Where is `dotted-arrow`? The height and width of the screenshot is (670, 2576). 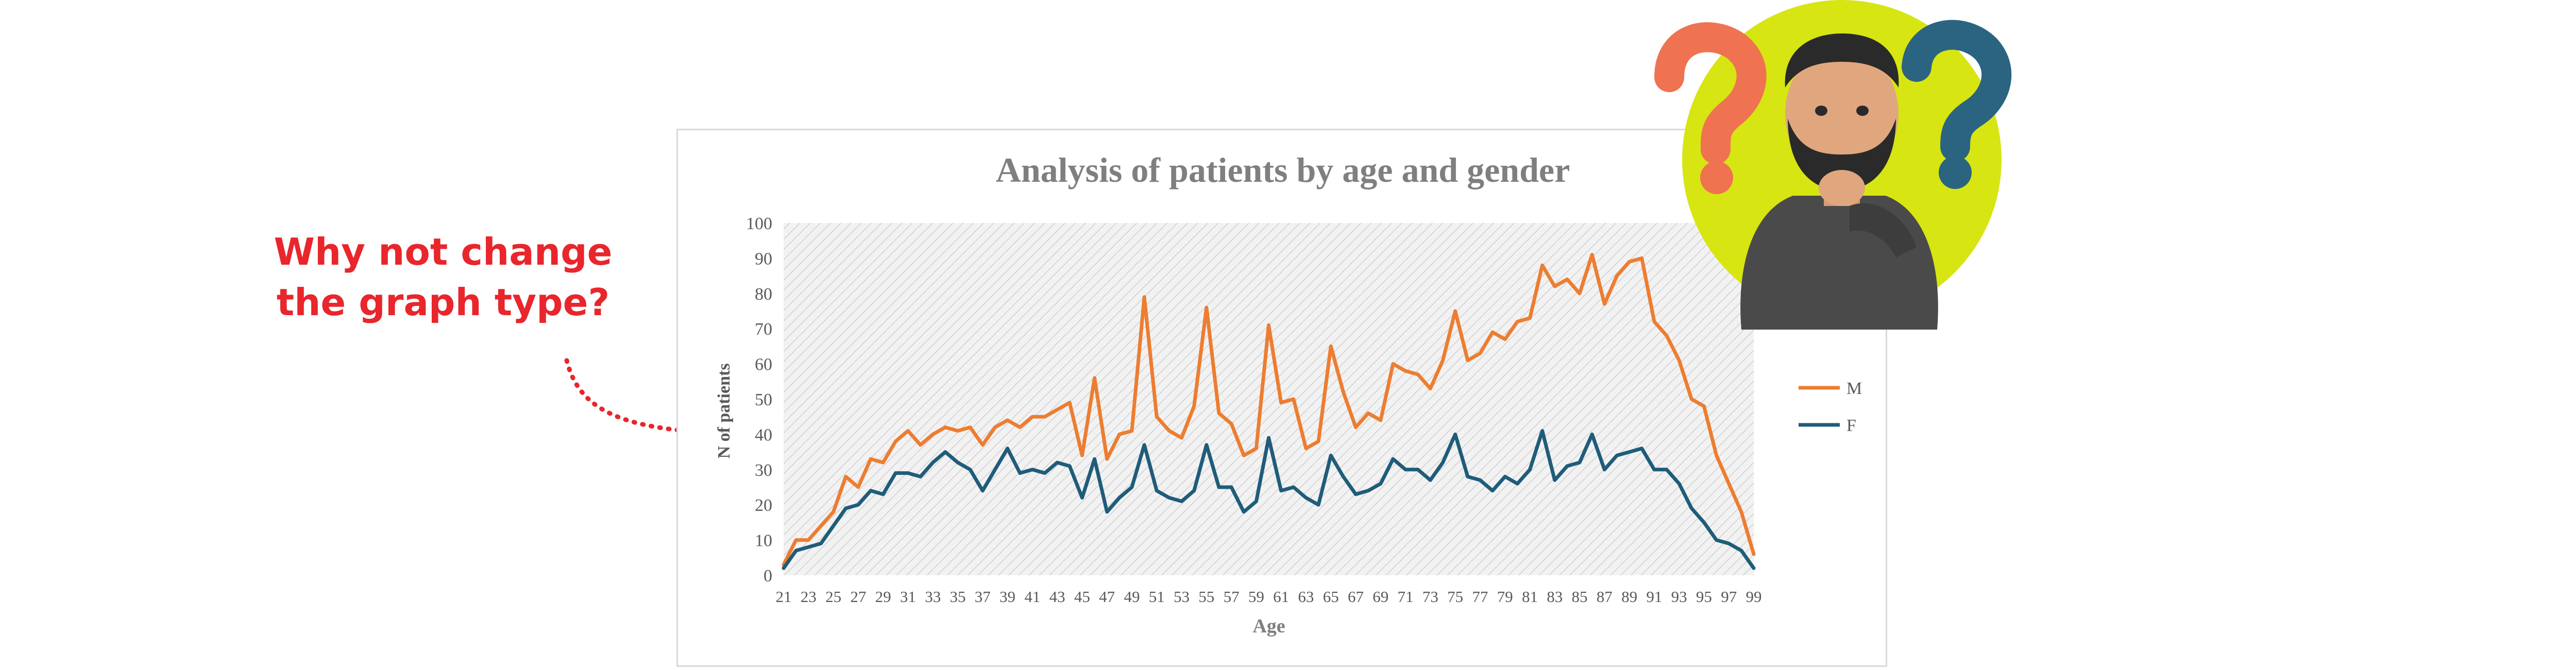 dotted-arrow is located at coordinates (622, 395).